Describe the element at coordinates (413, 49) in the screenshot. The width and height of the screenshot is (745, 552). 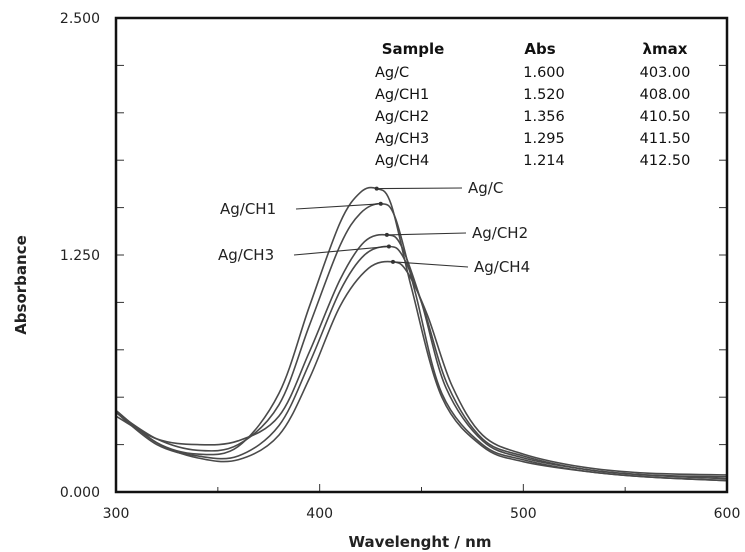
I see `table-header: Sample` at that location.